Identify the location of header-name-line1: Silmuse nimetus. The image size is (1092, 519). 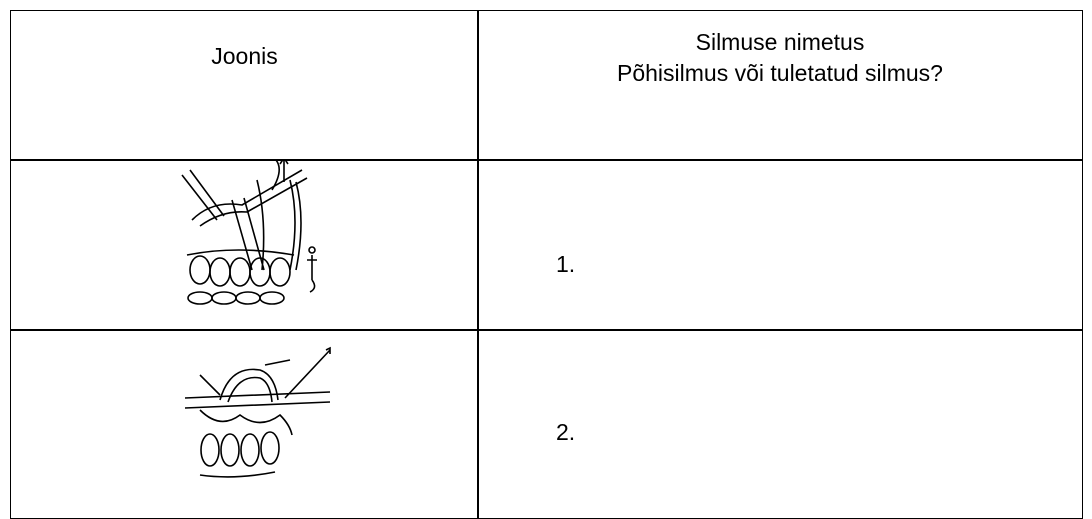
(780, 42).